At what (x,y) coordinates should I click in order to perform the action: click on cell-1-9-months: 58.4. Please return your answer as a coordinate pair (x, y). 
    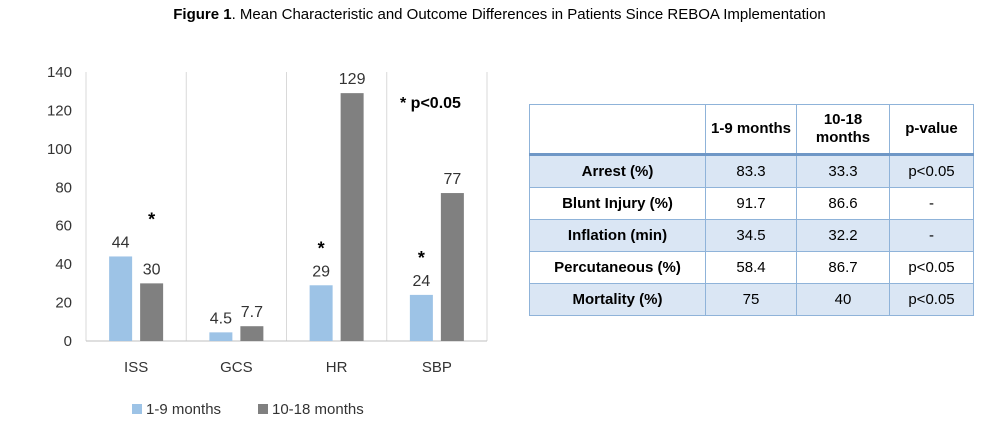
    Looking at the image, I should click on (751, 267).